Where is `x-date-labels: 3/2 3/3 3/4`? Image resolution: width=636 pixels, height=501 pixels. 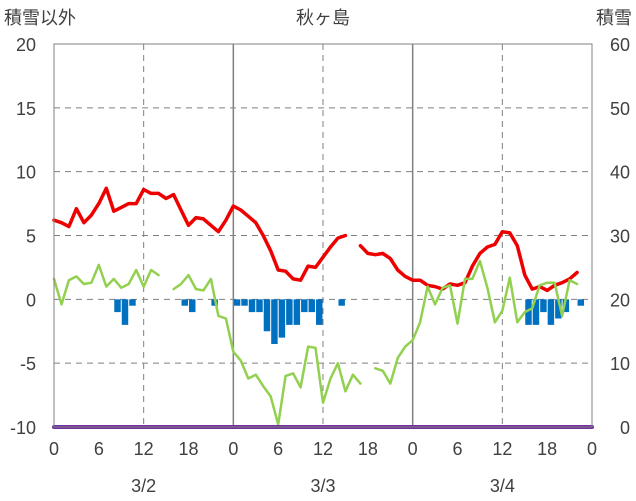
x-date-labels: 3/2 3/3 3/4 is located at coordinates (323, 486).